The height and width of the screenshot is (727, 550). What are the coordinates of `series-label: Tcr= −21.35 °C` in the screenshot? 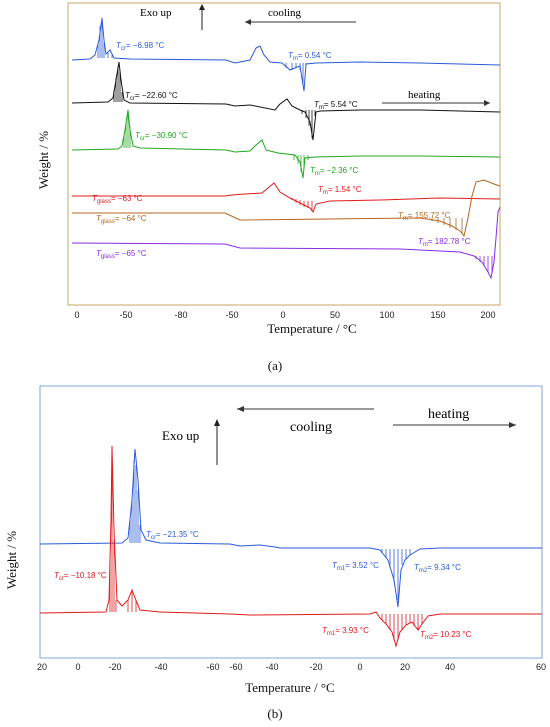 It's located at (172, 535).